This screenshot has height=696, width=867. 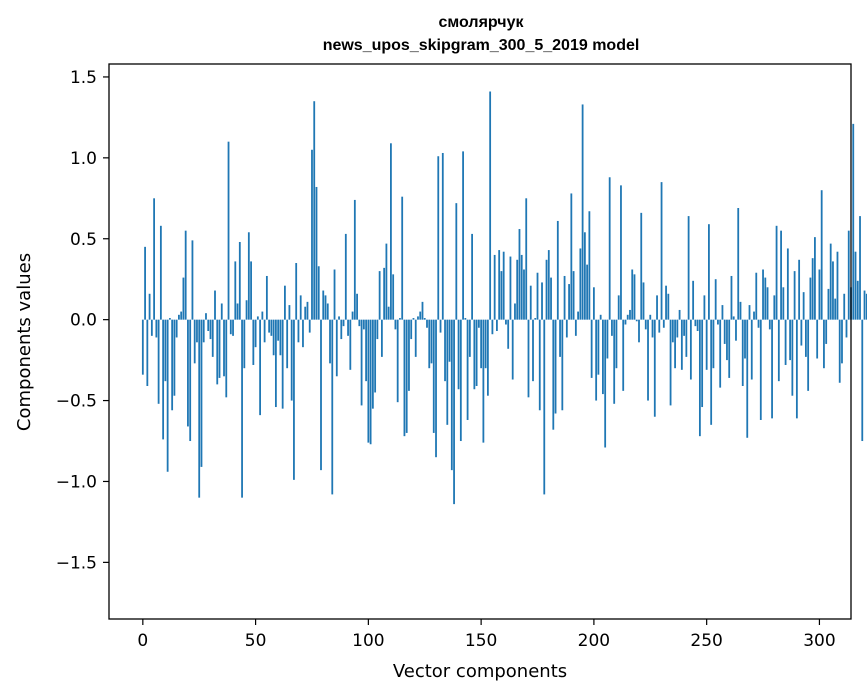 What do you see at coordinates (82, 320) in the screenshot?
I see `y-axis-ticks: −1.5 −1.0 −0.5 0.0 0.5 1.0 1.5` at bounding box center [82, 320].